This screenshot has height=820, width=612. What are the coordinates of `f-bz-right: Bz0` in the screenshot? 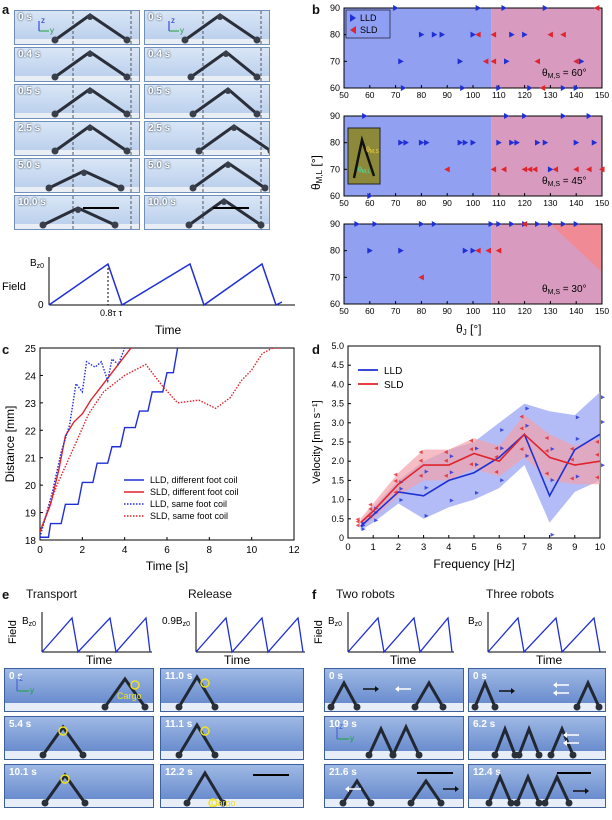 It's located at (475, 622).